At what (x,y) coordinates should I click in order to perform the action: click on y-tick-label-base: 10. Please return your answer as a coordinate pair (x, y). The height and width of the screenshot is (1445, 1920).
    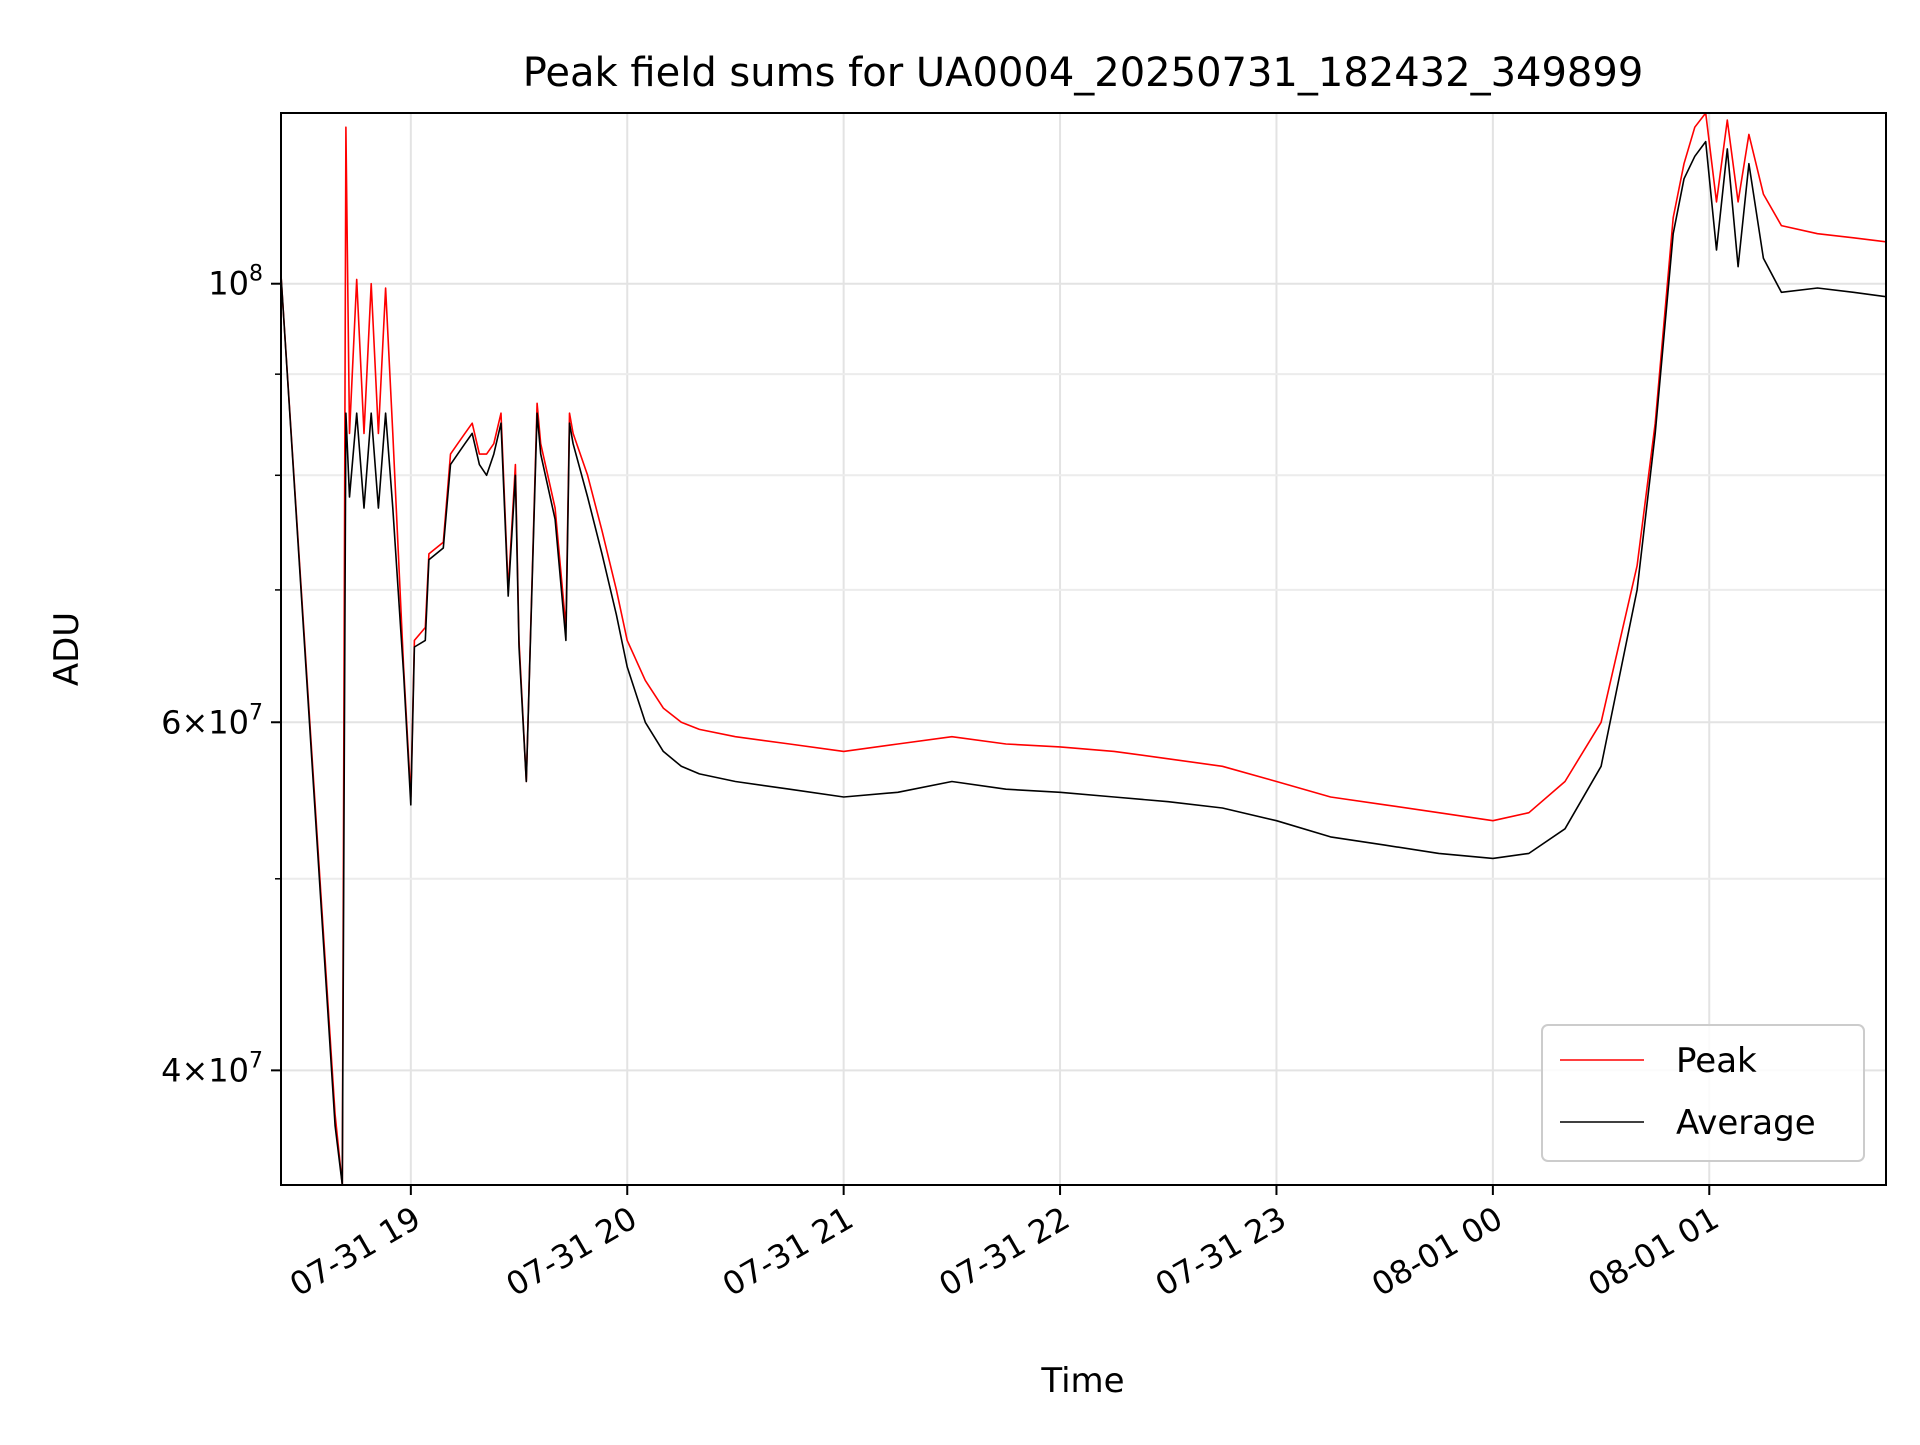
    Looking at the image, I should click on (228, 284).